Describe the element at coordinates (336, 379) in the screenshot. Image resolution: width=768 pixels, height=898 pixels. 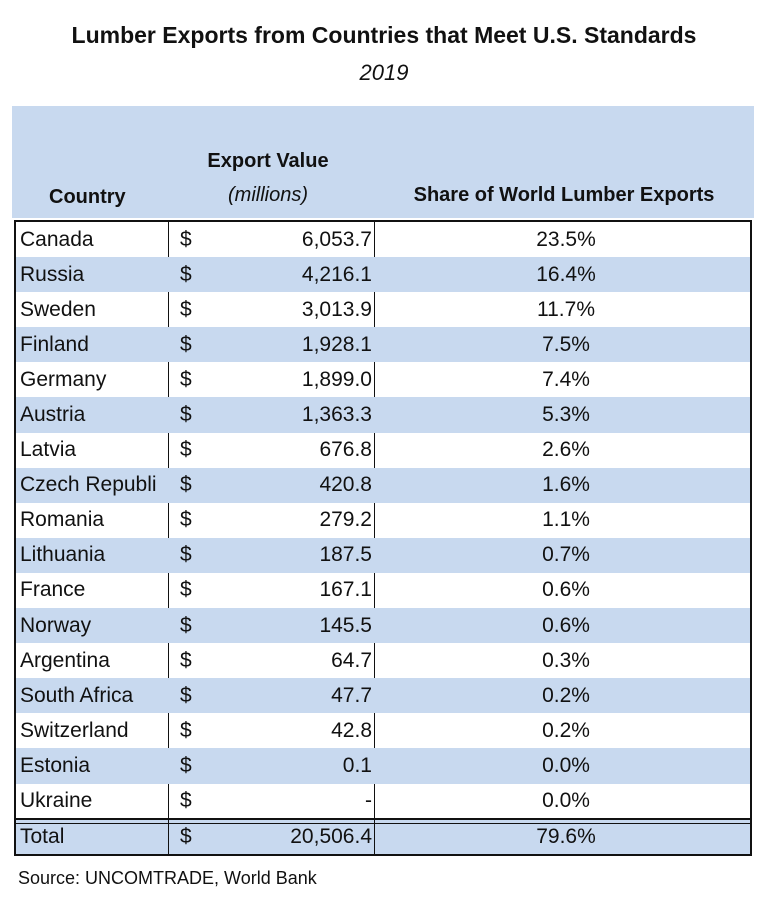
I see `export-value-cell: 1,899.0` at that location.